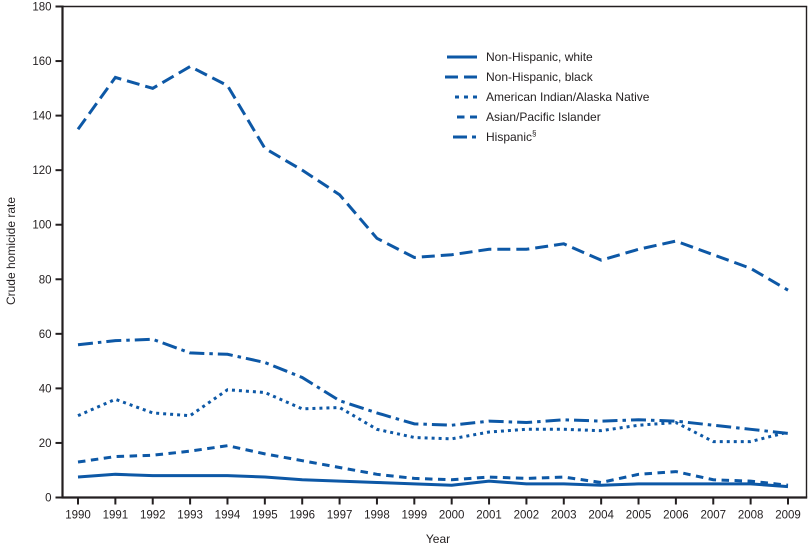  I want to click on x-tick-label-2000: 2000, so click(452, 516).